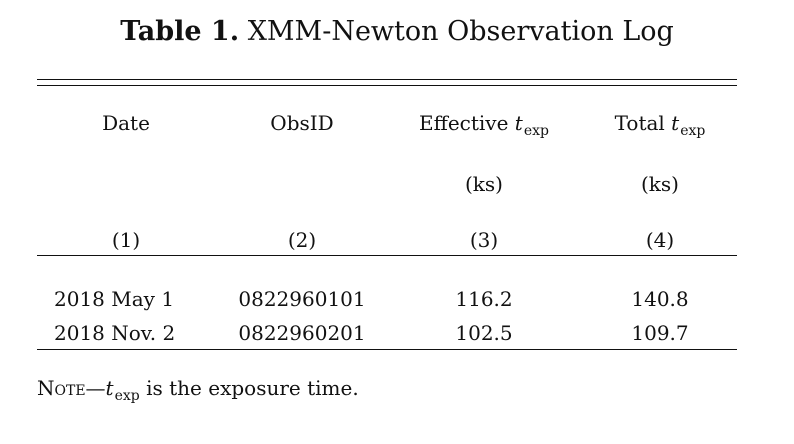 Image resolution: width=794 pixels, height=444 pixels. Describe the element at coordinates (387, 349) in the screenshot. I see `bottom-rule` at that location.